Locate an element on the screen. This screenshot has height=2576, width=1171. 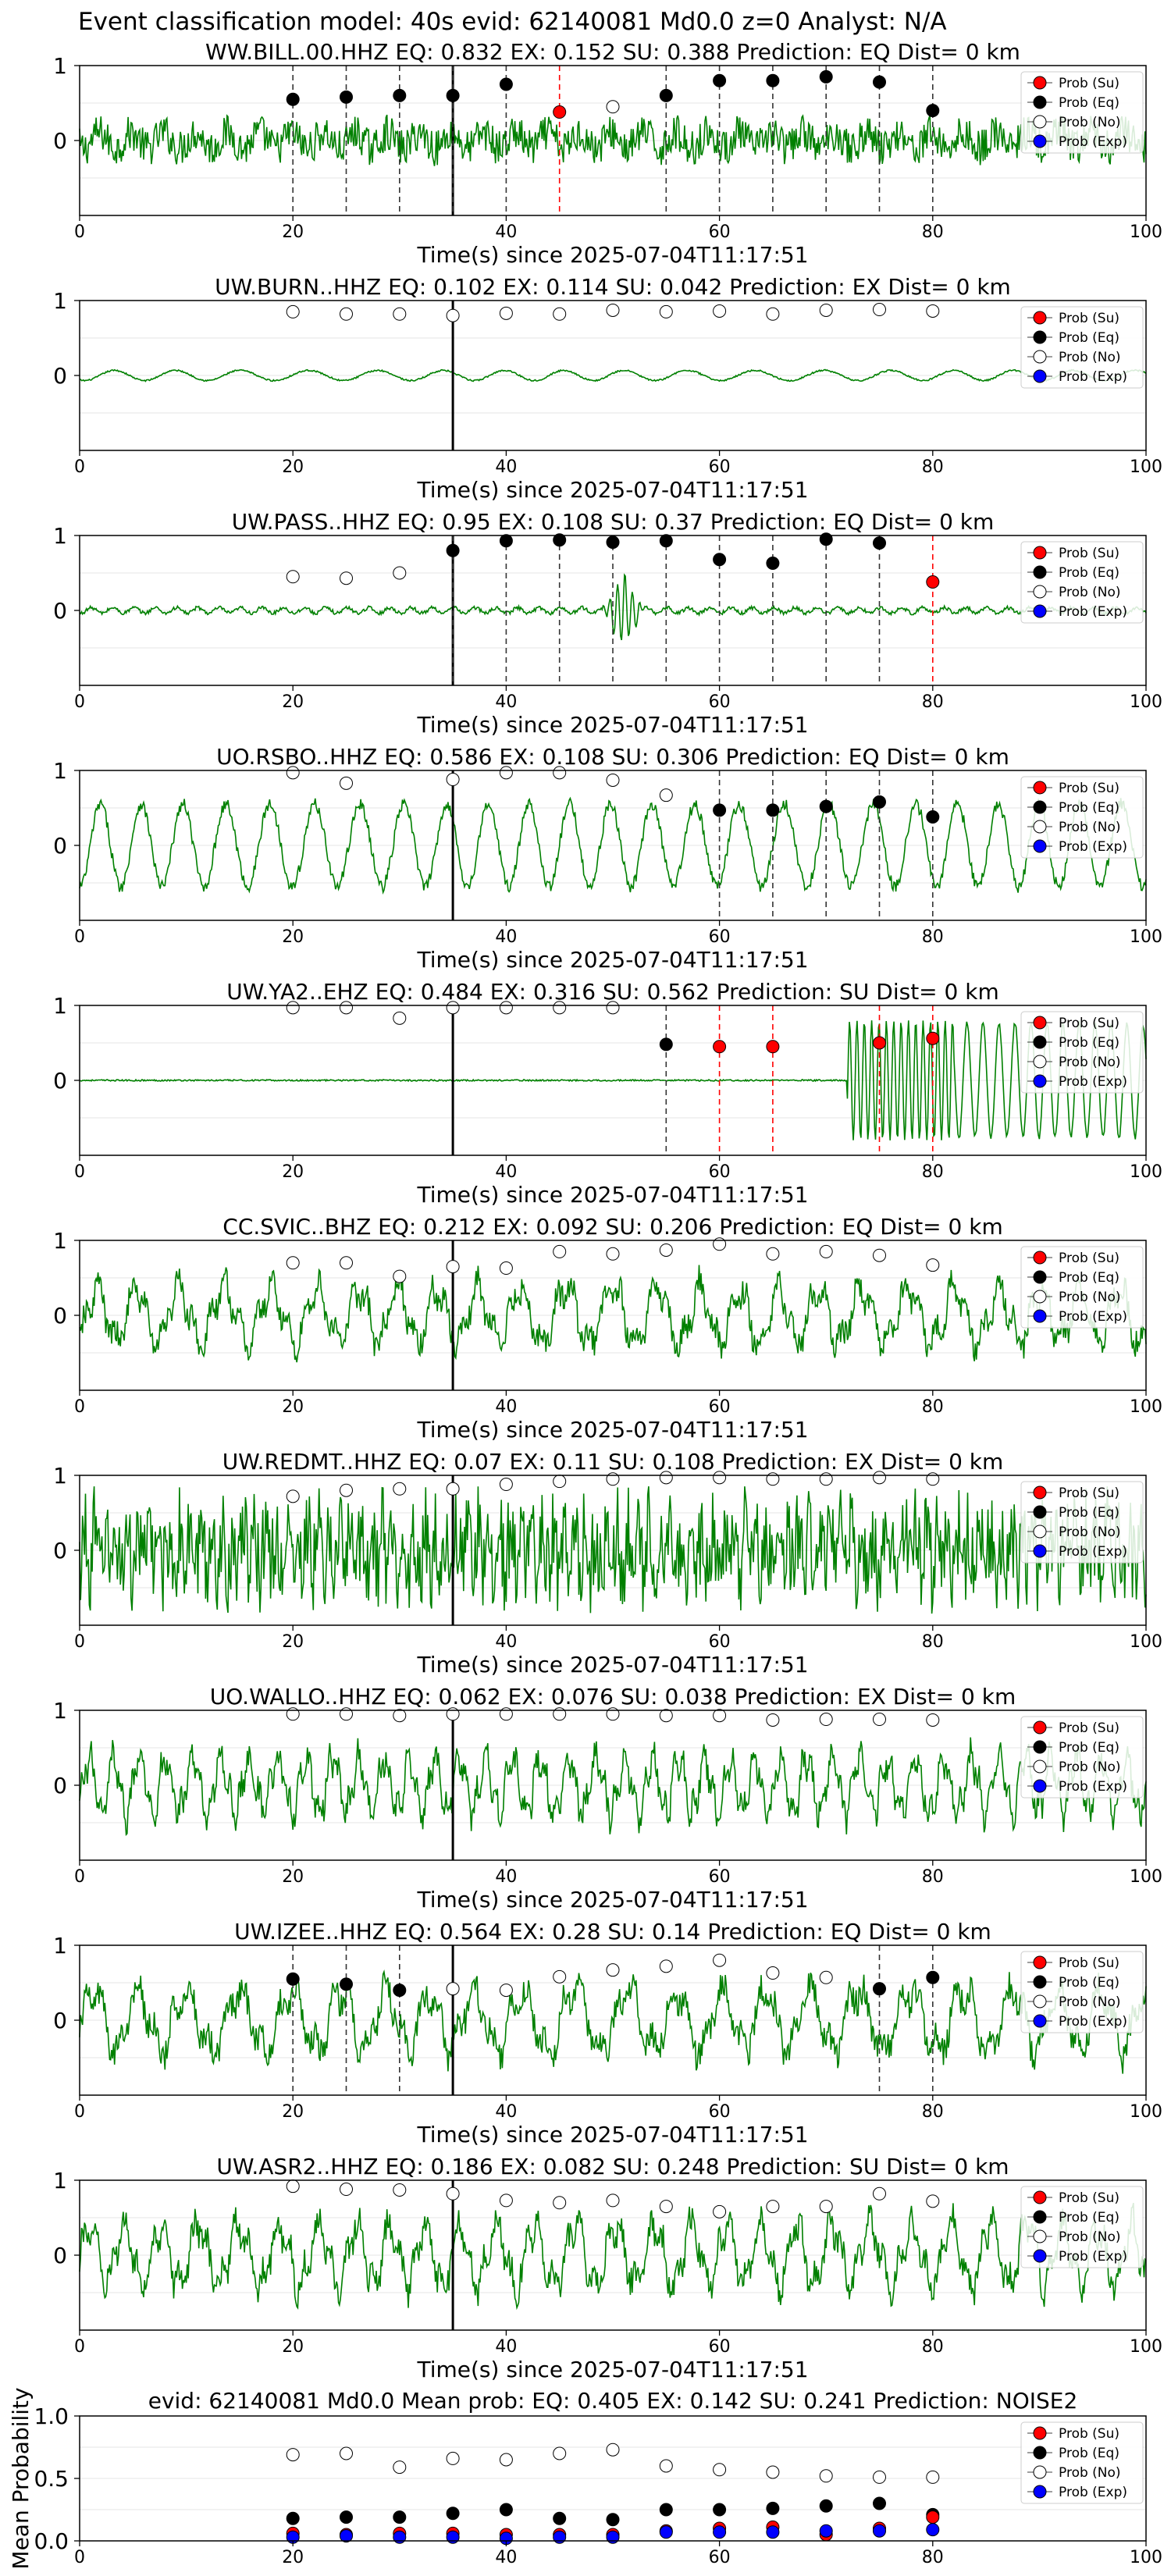
legend-label-exp: Prob (Exp) is located at coordinates (1093, 2022).